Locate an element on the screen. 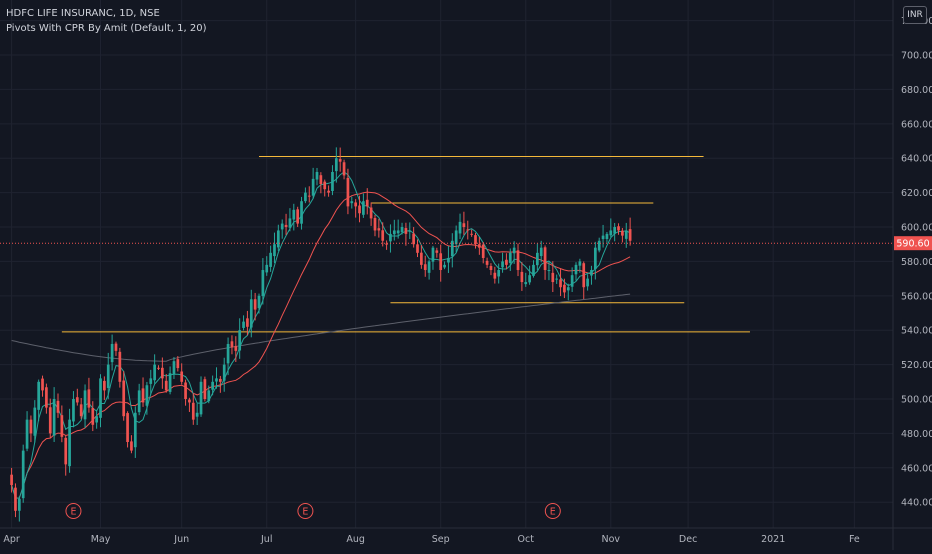 The height and width of the screenshot is (554, 932). time-tick-label: Dec is located at coordinates (688, 539).